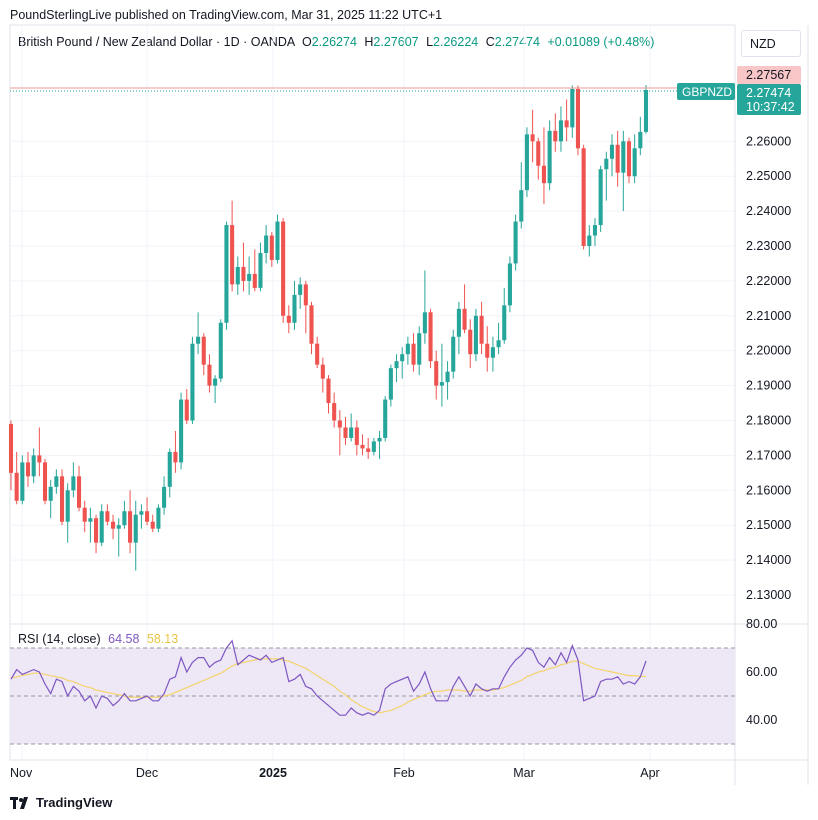 Image resolution: width=818 pixels, height=820 pixels. Describe the element at coordinates (768, 141) in the screenshot. I see `price-tick-label: 2.26000` at that location.